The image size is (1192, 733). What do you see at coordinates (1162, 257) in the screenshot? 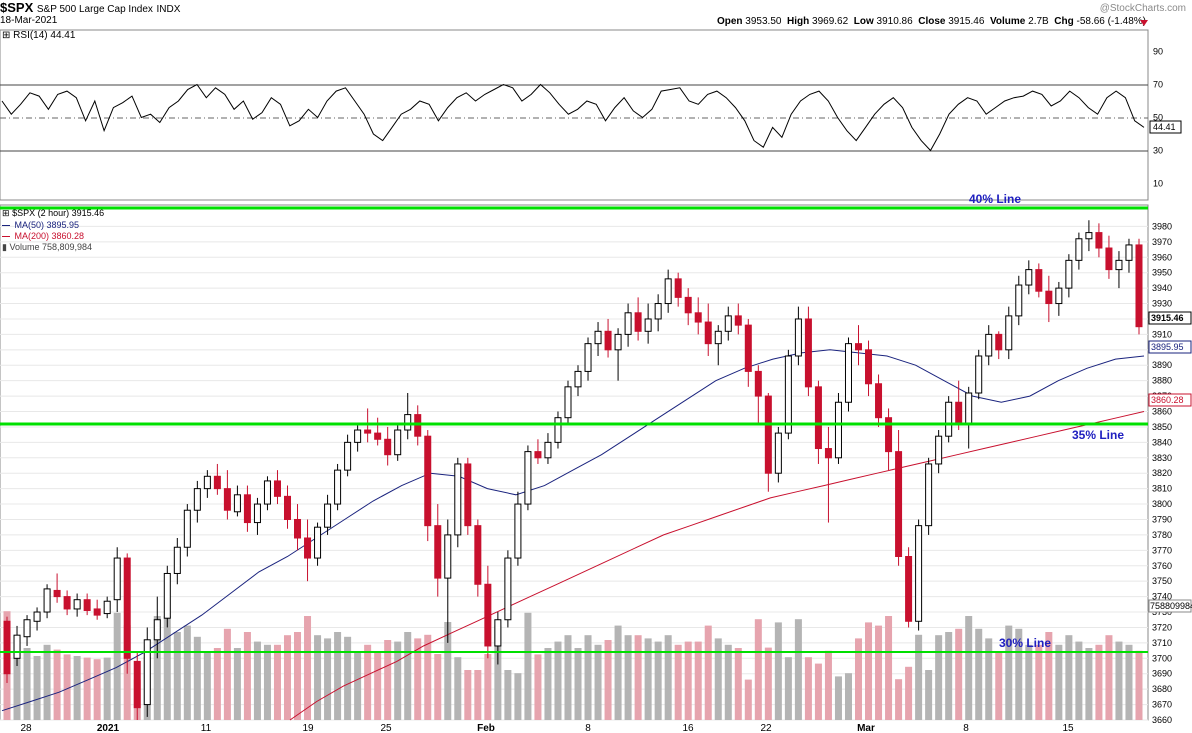
I see `price-tick-label: 3960` at bounding box center [1162, 257].